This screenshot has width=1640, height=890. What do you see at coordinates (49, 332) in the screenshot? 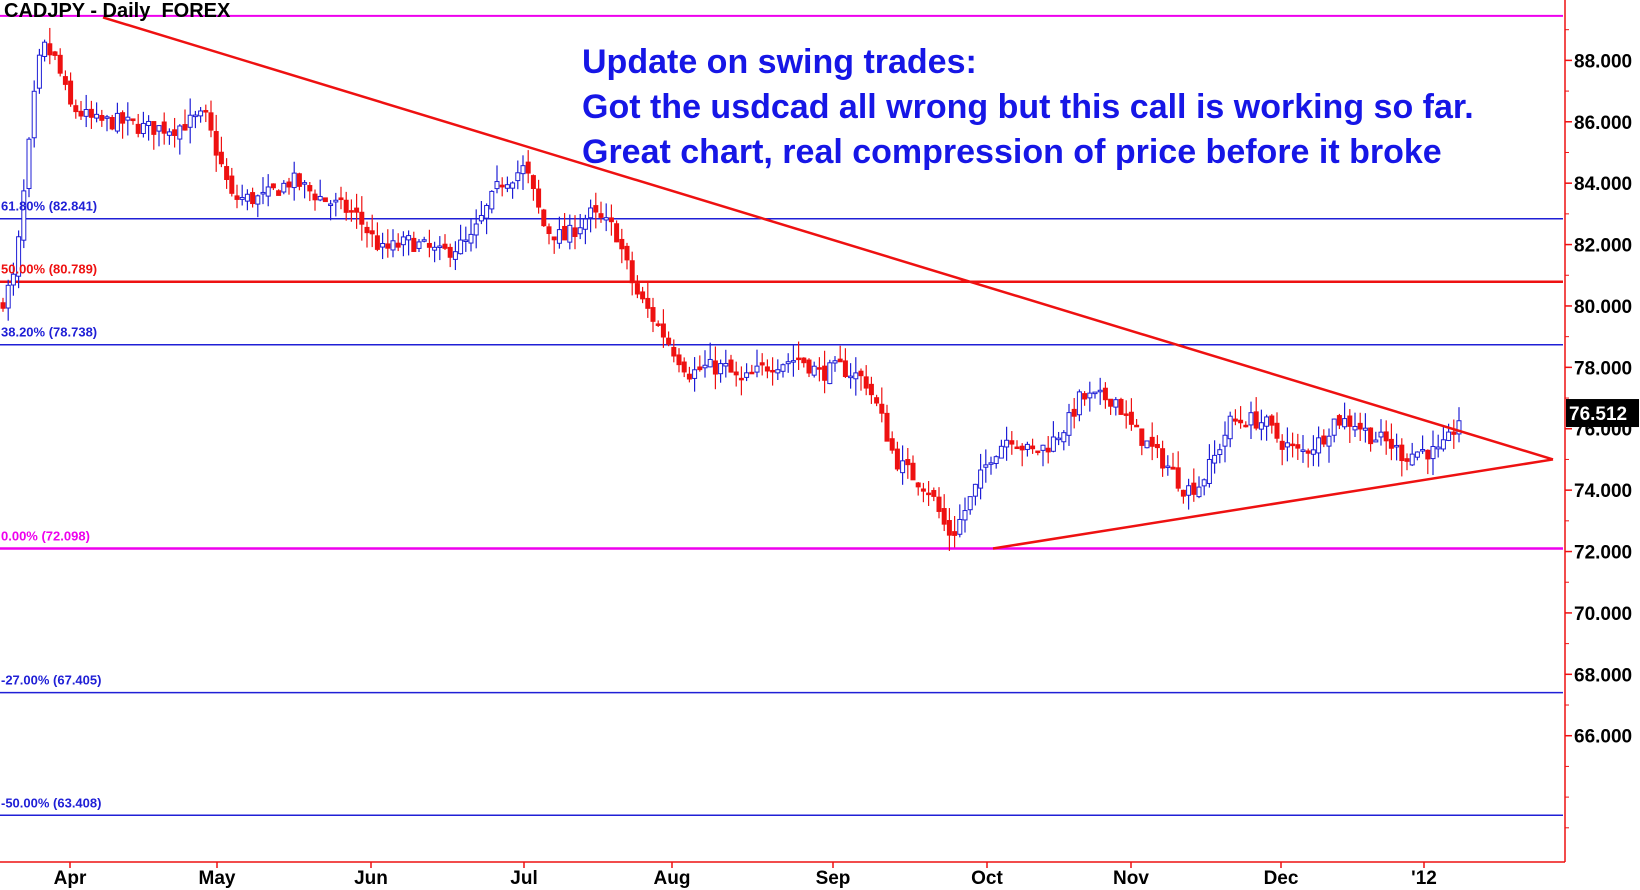
I see `fib-level-label: 38.20% (78.738)` at bounding box center [49, 332].